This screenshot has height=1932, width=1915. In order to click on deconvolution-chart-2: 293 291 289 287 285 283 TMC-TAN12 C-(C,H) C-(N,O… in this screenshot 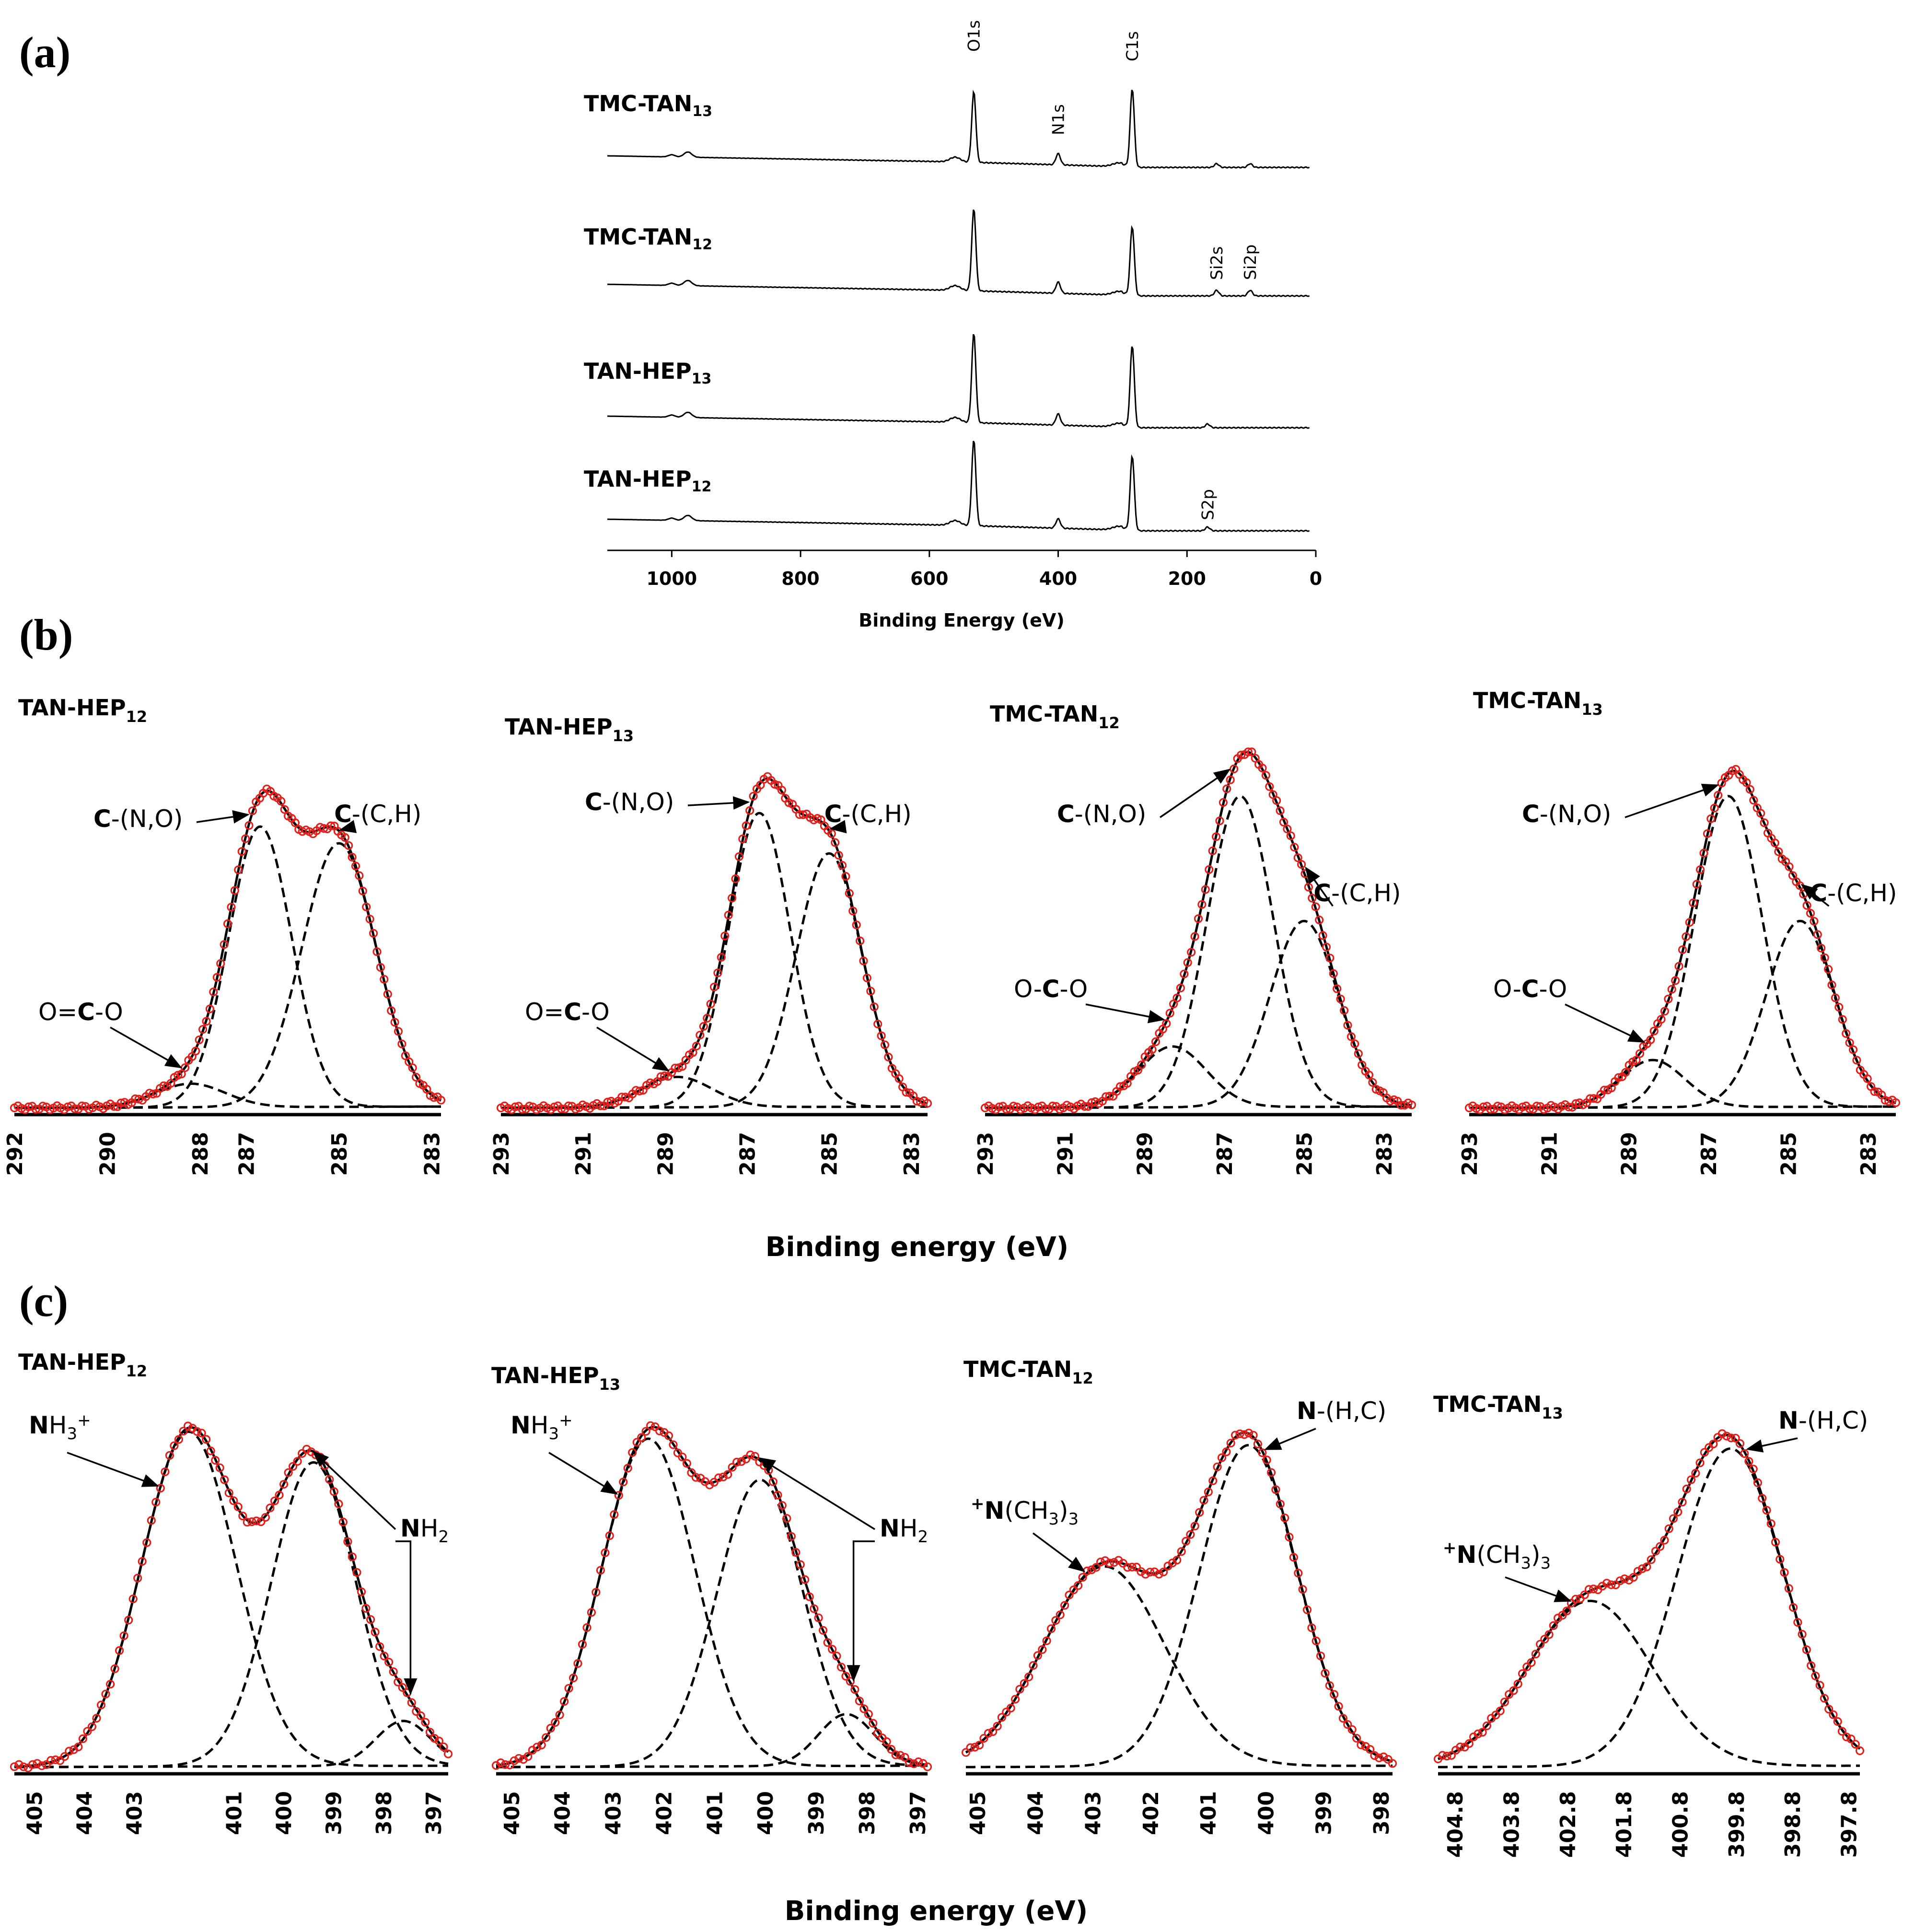, I will do `click(1195, 938)`.